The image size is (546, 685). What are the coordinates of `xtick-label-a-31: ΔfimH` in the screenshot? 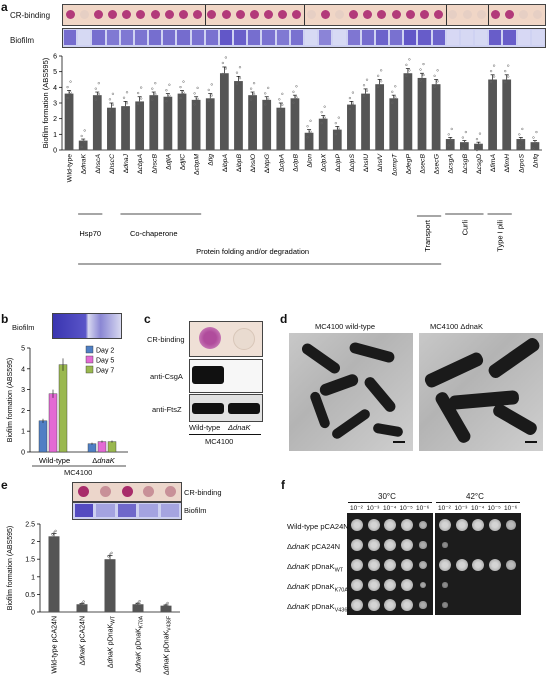 It's located at (507, 163).